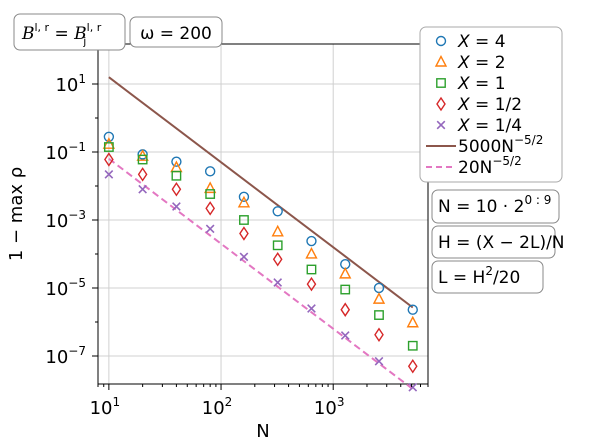 This screenshot has width=598, height=446. Describe the element at coordinates (65, 152) in the screenshot. I see `y-tick-label: 10⁻¹` at that location.